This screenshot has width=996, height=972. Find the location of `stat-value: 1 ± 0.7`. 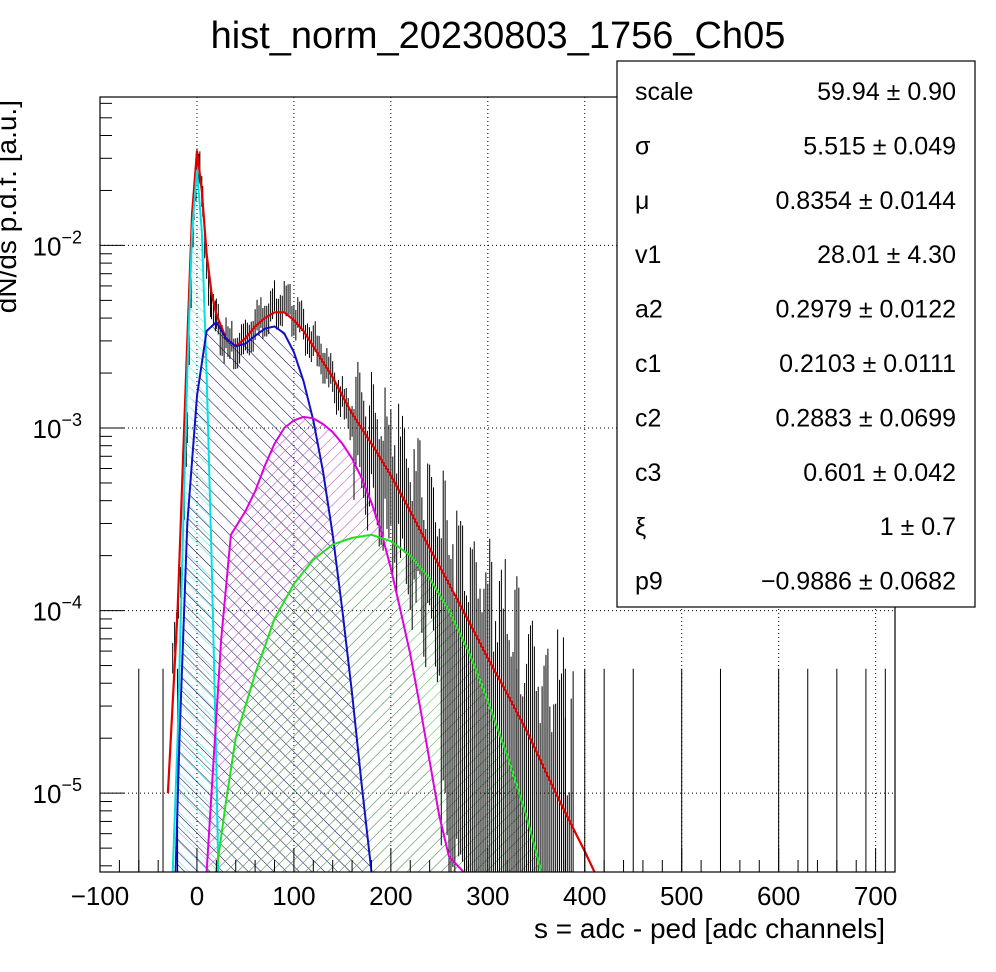

stat-value: 1 ± 0.7 is located at coordinates (918, 527).